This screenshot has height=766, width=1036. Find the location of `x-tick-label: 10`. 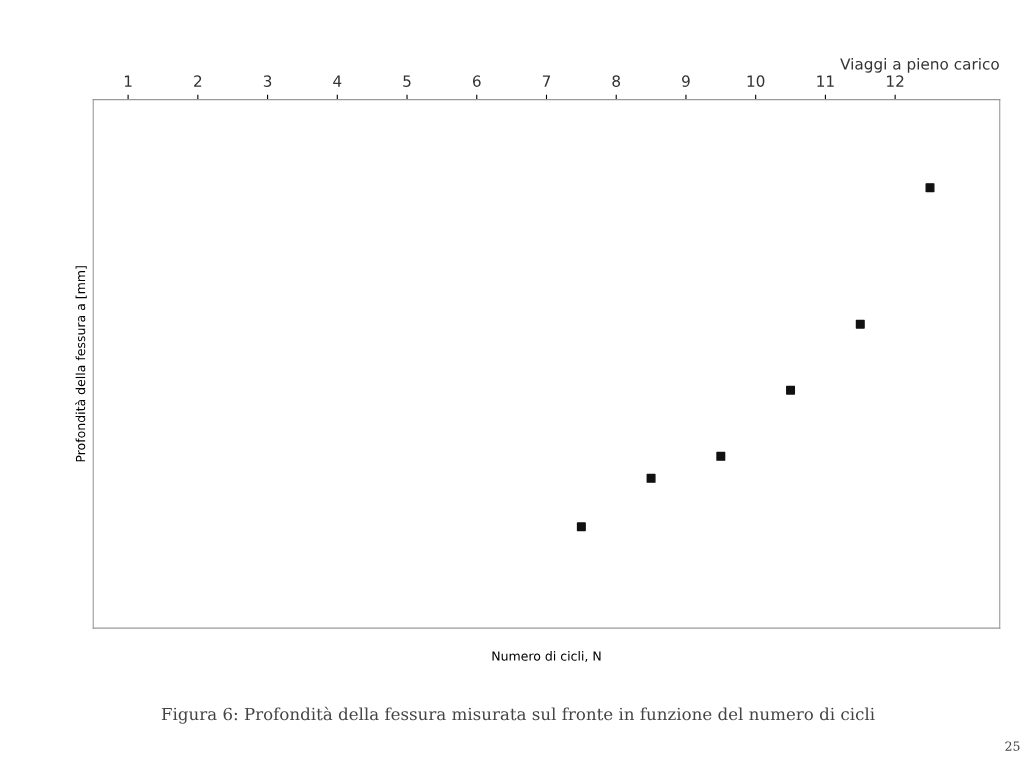

x-tick-label: 10 is located at coordinates (756, 81).